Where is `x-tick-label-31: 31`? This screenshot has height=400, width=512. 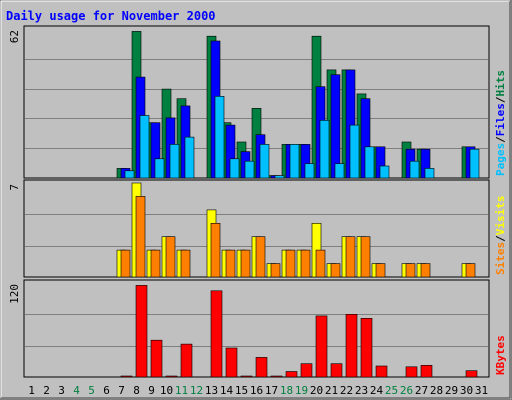
x-tick-label-31: 31 is located at coordinates (481, 390).